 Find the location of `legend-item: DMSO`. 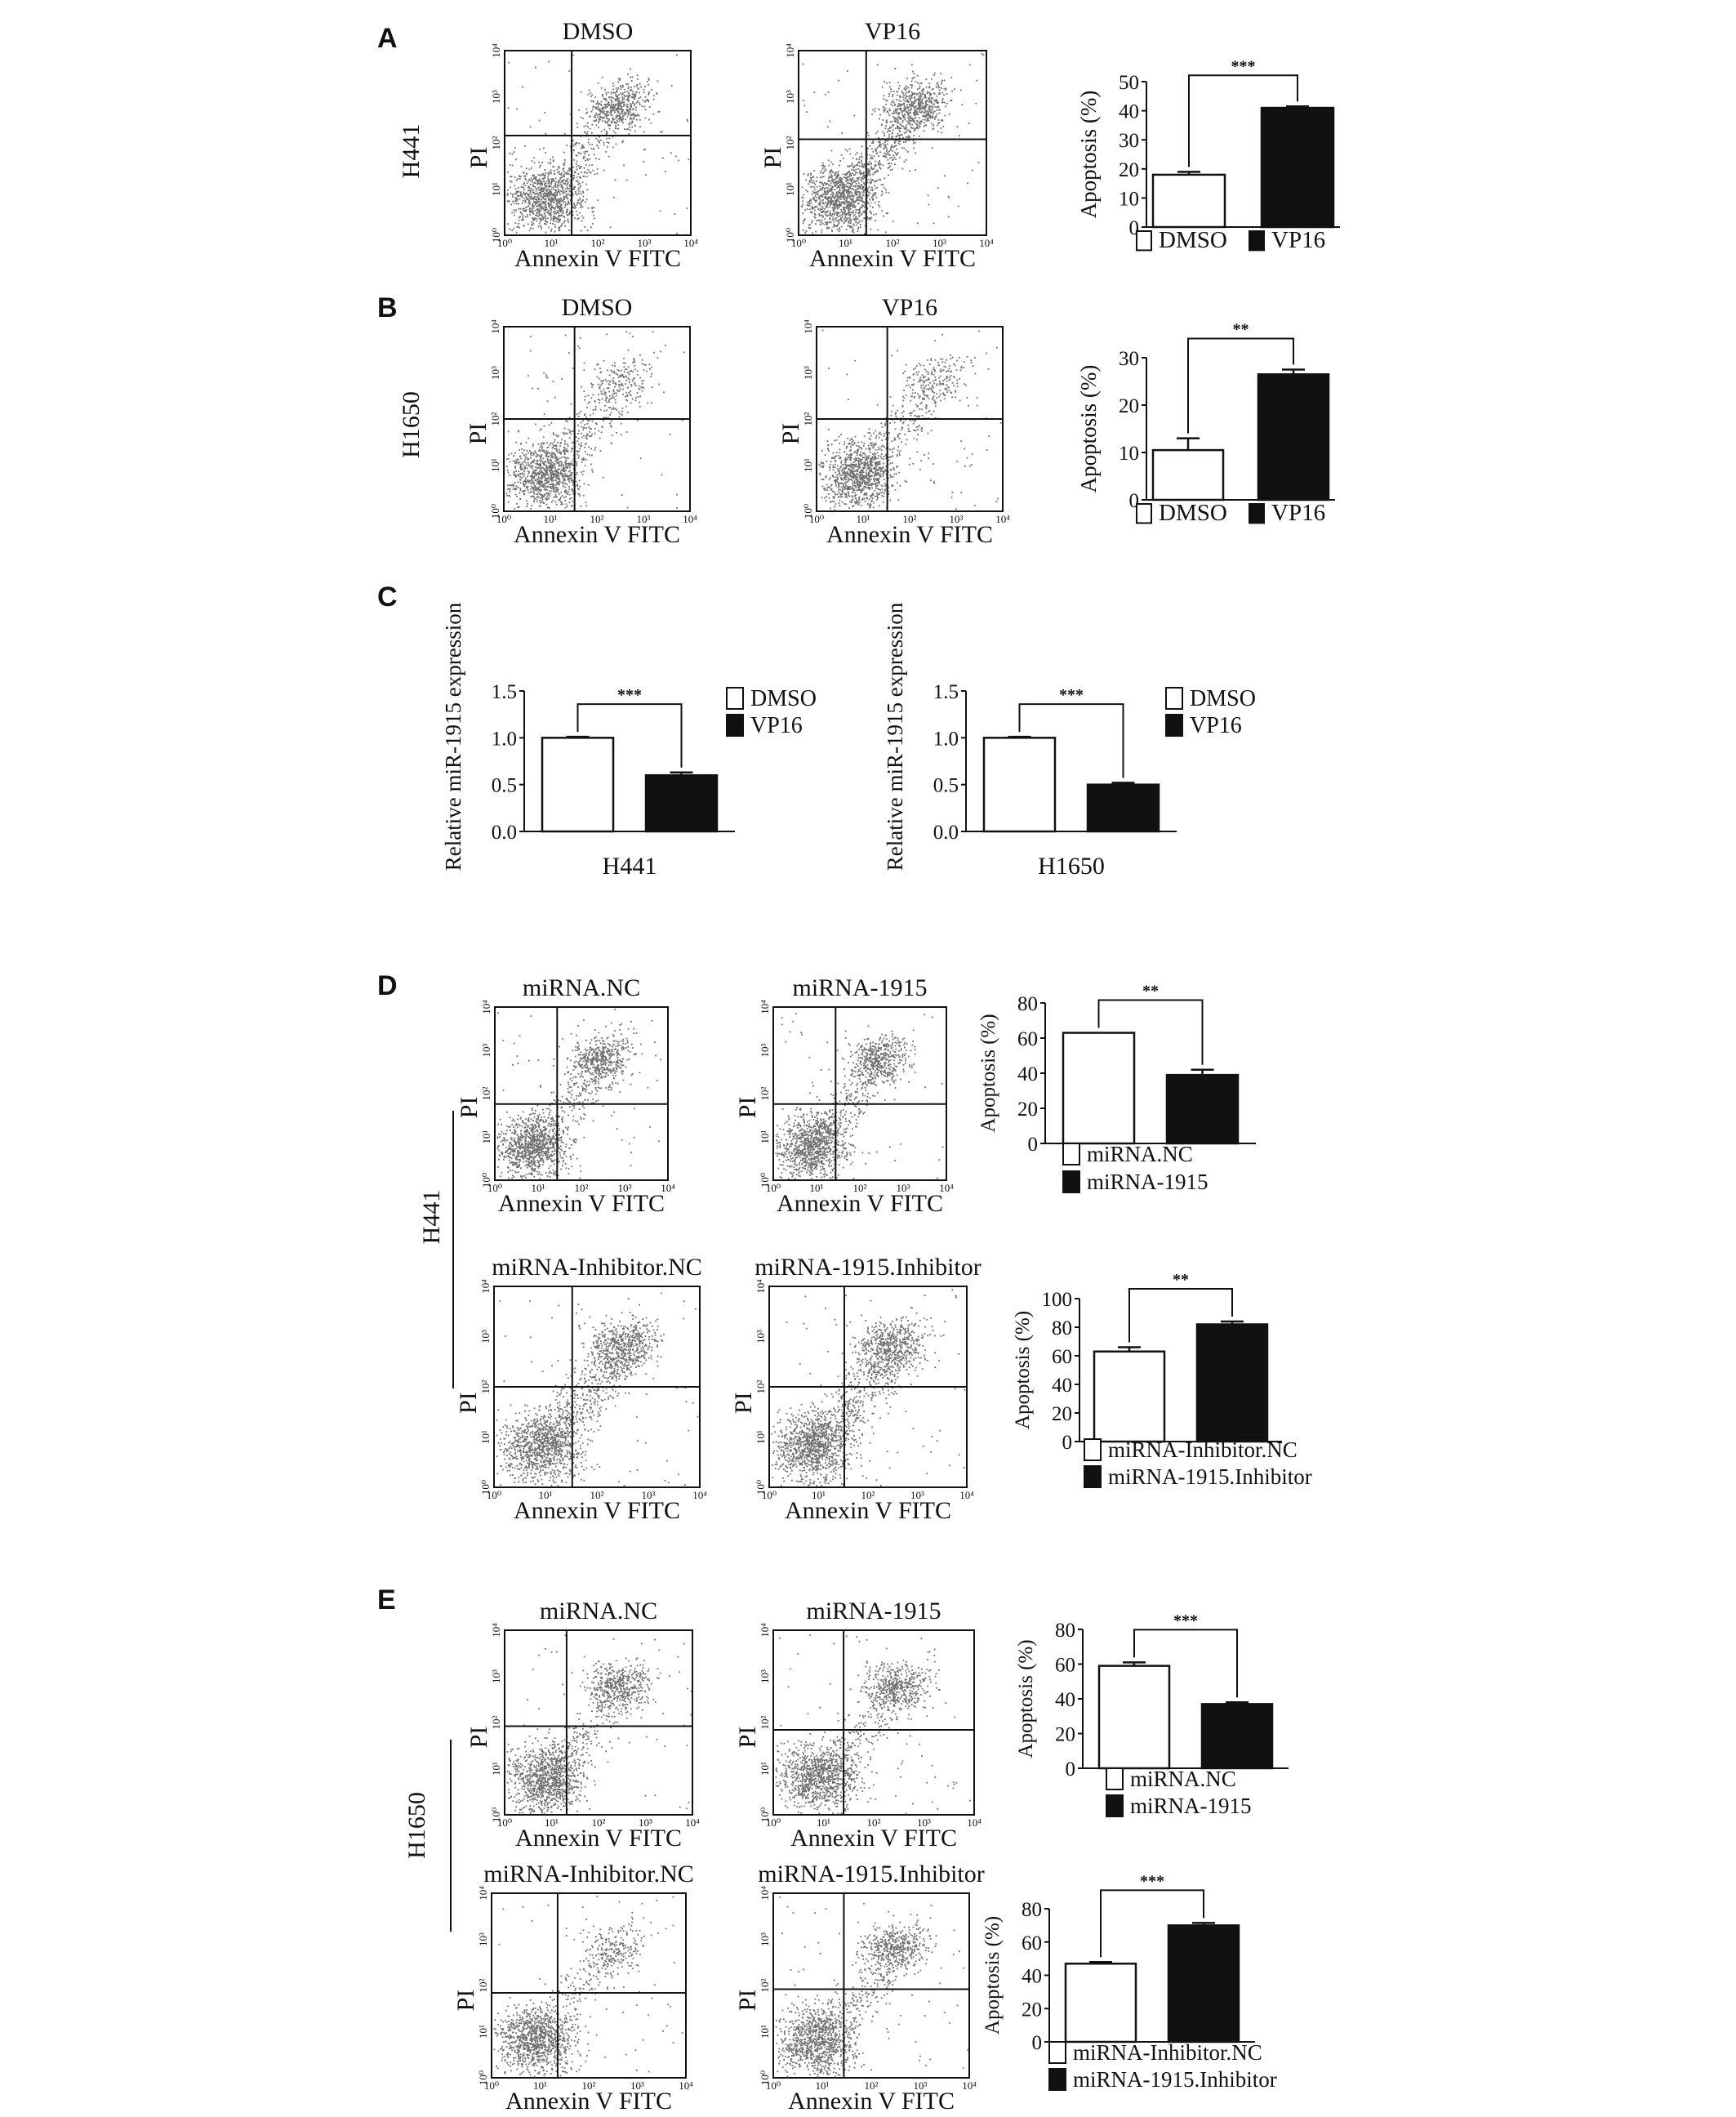

legend-item: DMSO is located at coordinates (1182, 513).